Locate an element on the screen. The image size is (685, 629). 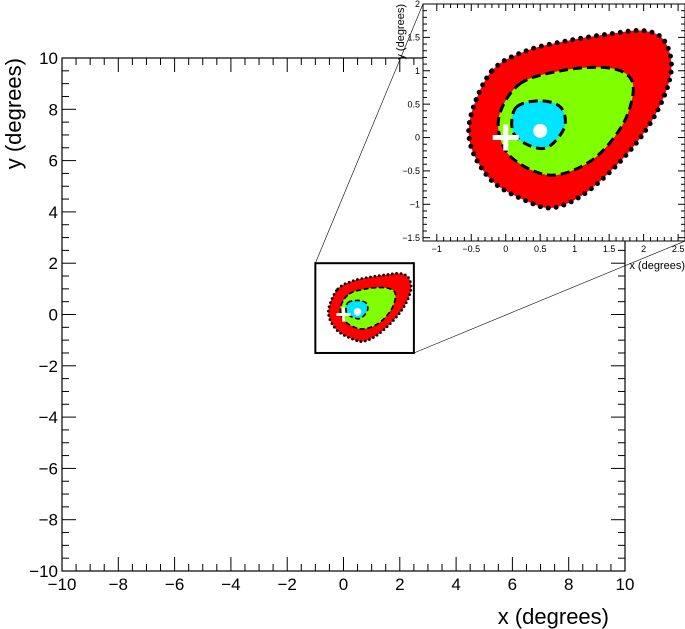
inset-y-axis-label: y (degrees) is located at coordinates (401, 32).